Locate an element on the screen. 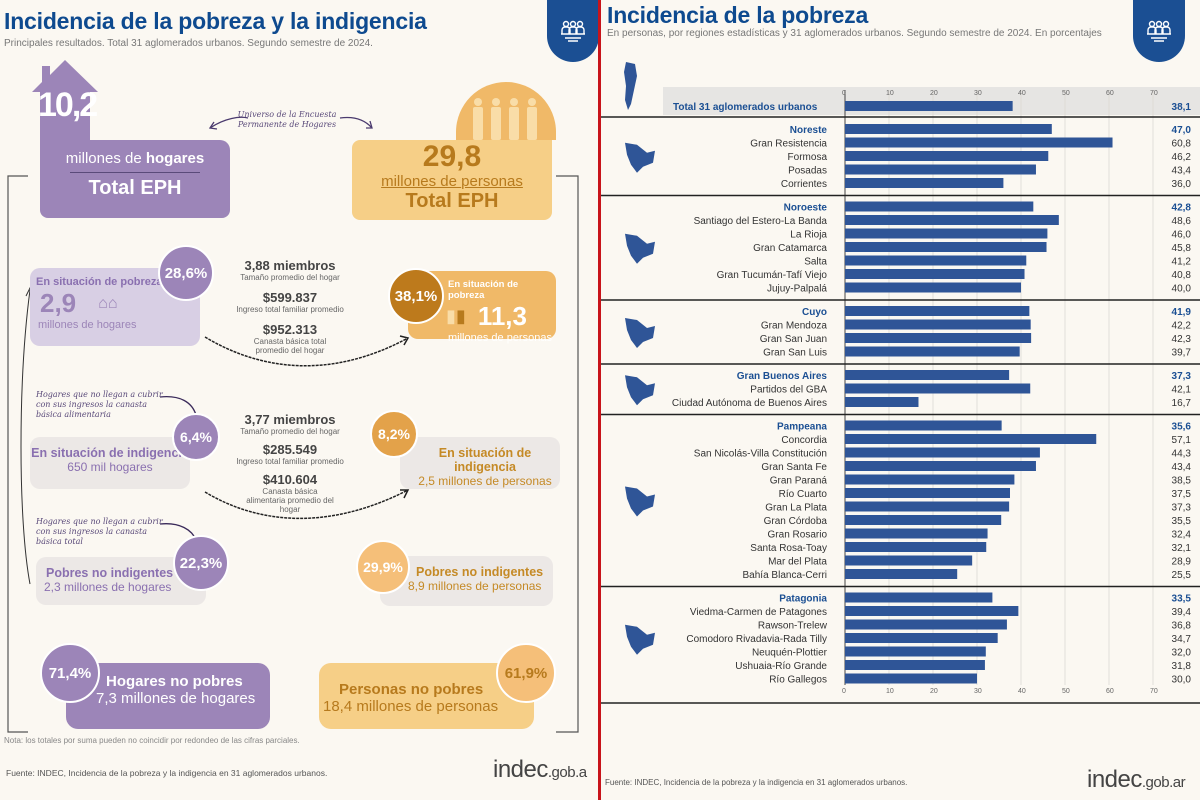 The image size is (1200, 800). region-value: 42,8 is located at coordinates (1182, 208).